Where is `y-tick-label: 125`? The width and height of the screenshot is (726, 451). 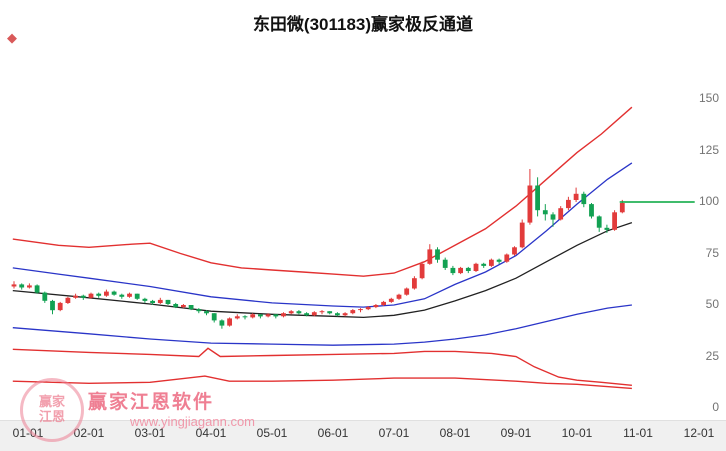
y-tick-label: 125 is located at coordinates (708, 149).